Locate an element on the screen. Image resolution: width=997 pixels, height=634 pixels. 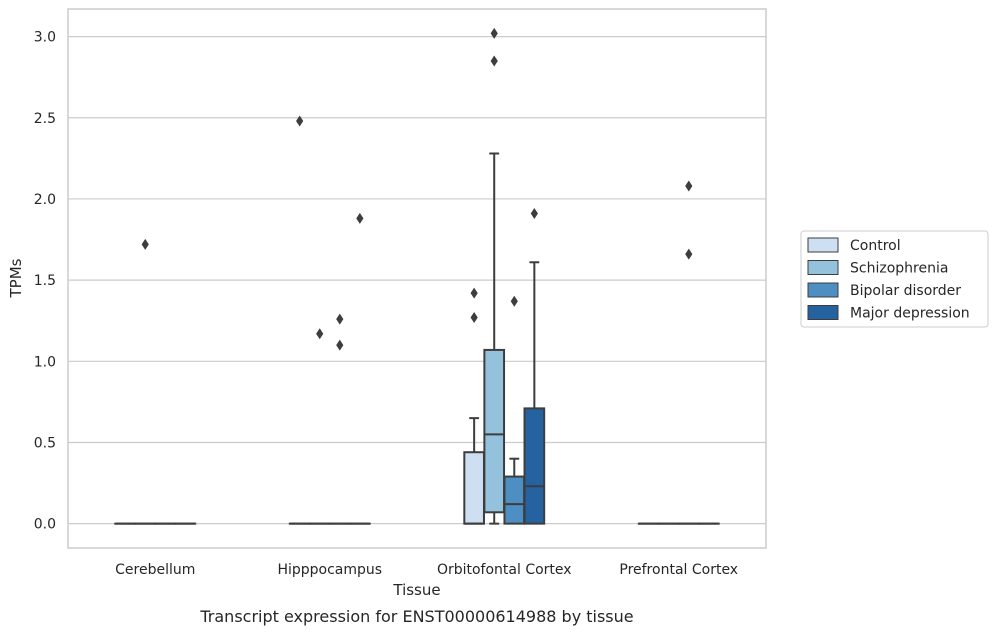
x-tick-label: Prefrontal Cortex is located at coordinates (678, 570).